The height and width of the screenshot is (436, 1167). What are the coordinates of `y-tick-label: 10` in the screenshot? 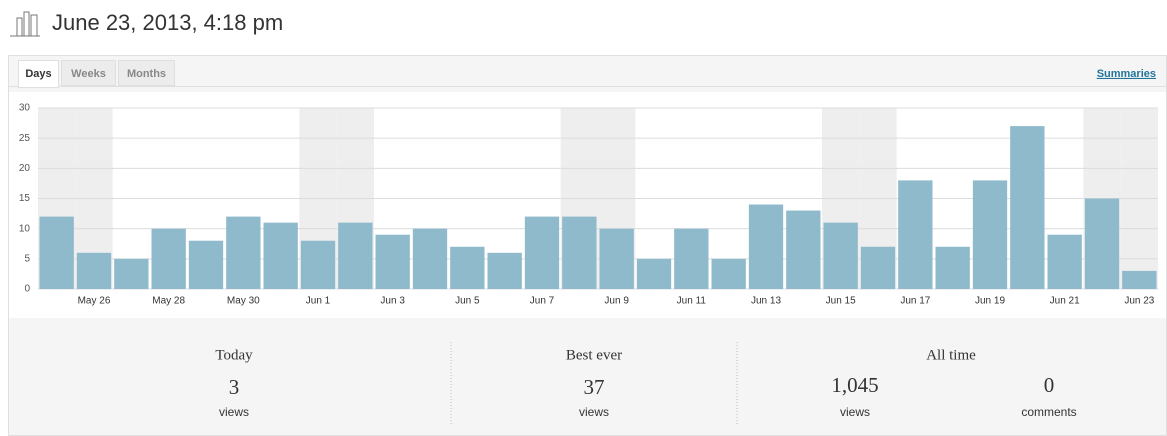 It's located at (25, 228).